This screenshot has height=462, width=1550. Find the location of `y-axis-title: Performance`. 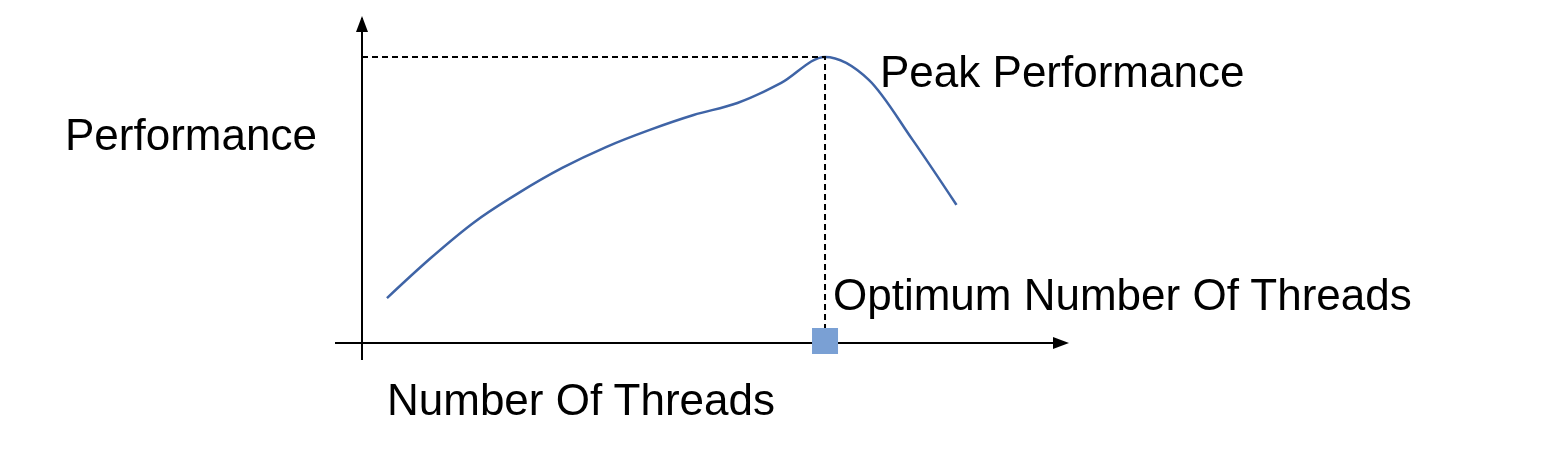

y-axis-title: Performance is located at coordinates (191, 134).